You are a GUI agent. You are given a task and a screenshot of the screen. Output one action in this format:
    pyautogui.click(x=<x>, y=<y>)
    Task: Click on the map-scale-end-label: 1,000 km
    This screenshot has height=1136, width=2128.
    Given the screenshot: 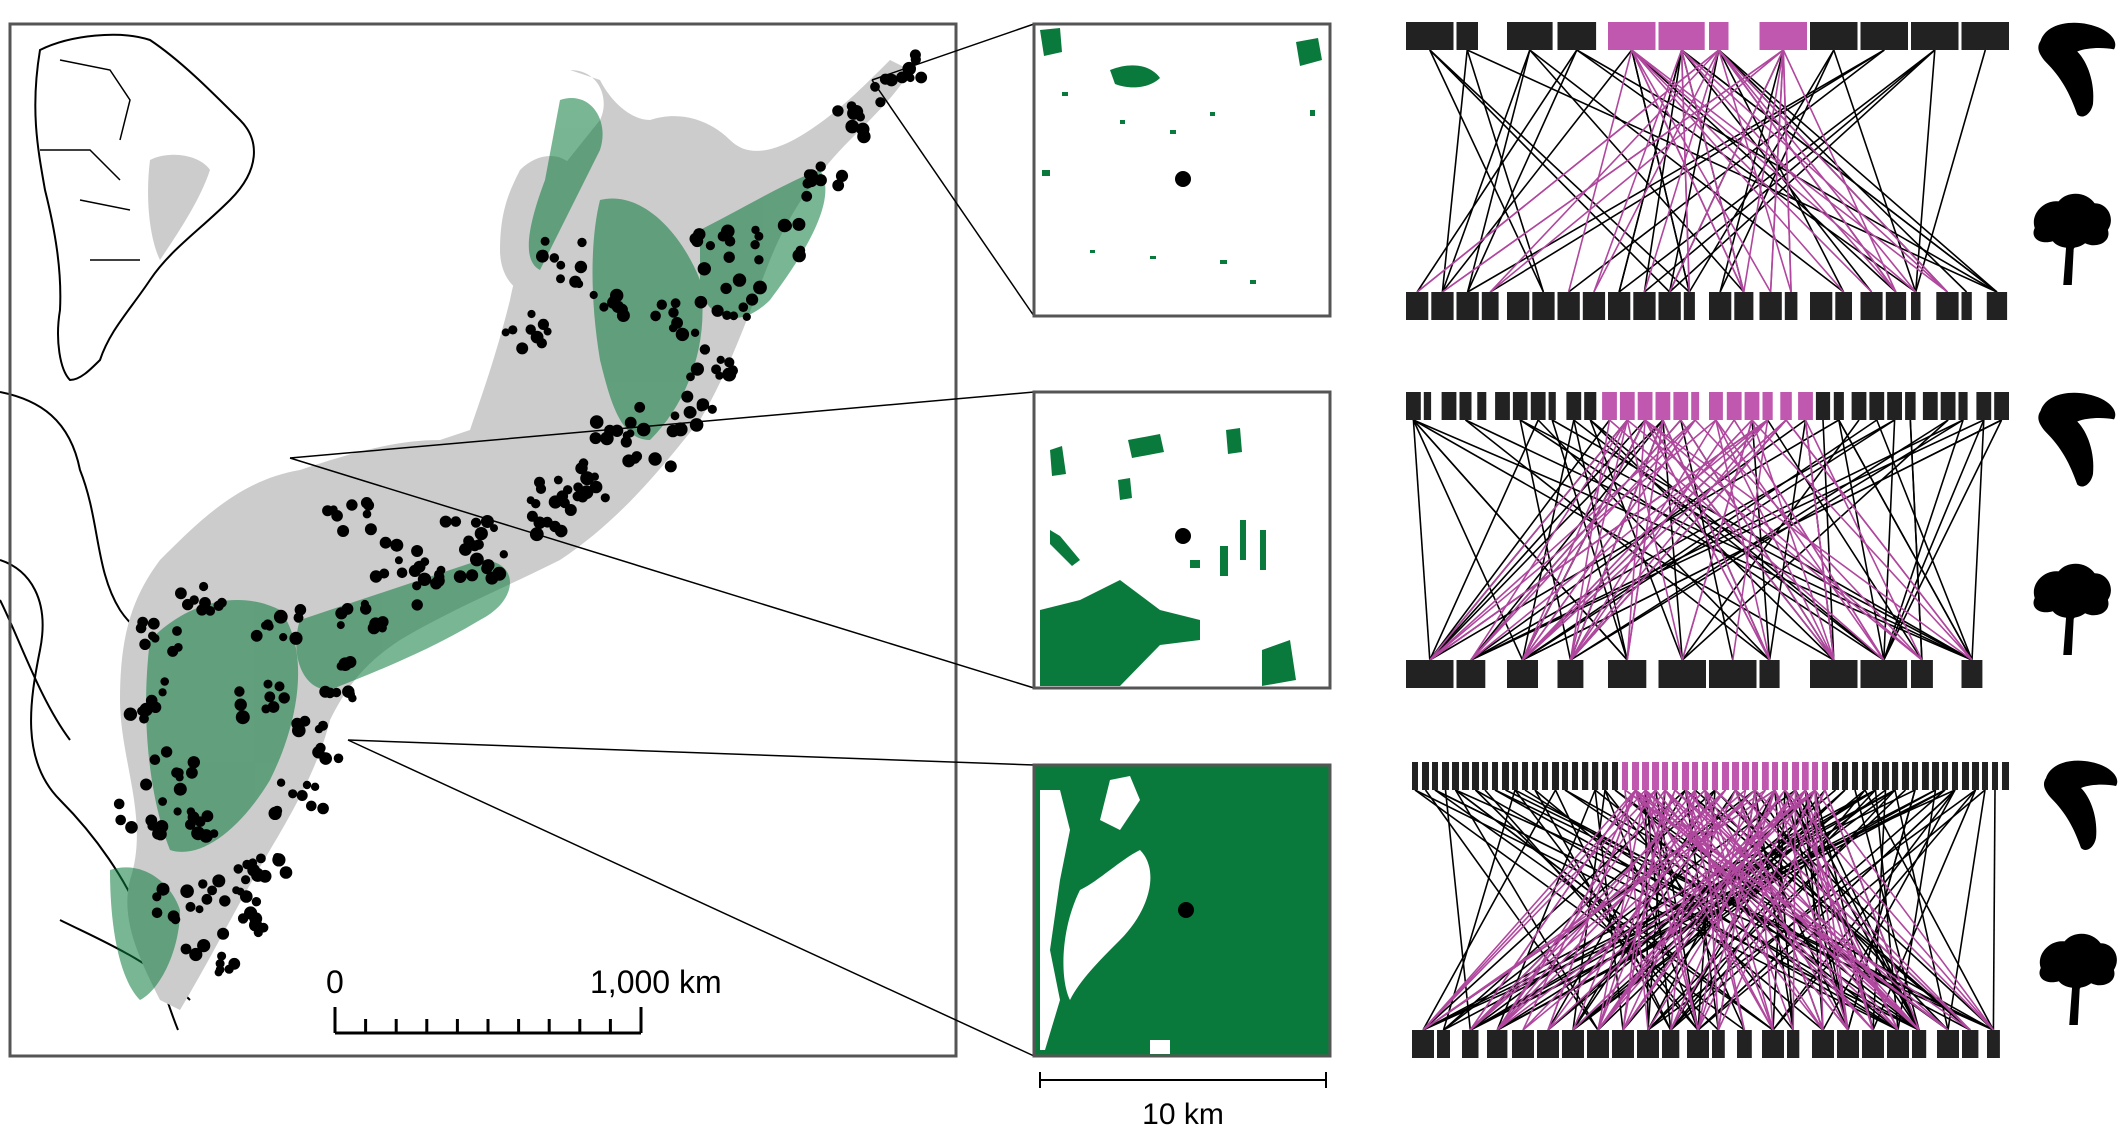 What is the action you would take?
    pyautogui.click(x=656, y=982)
    